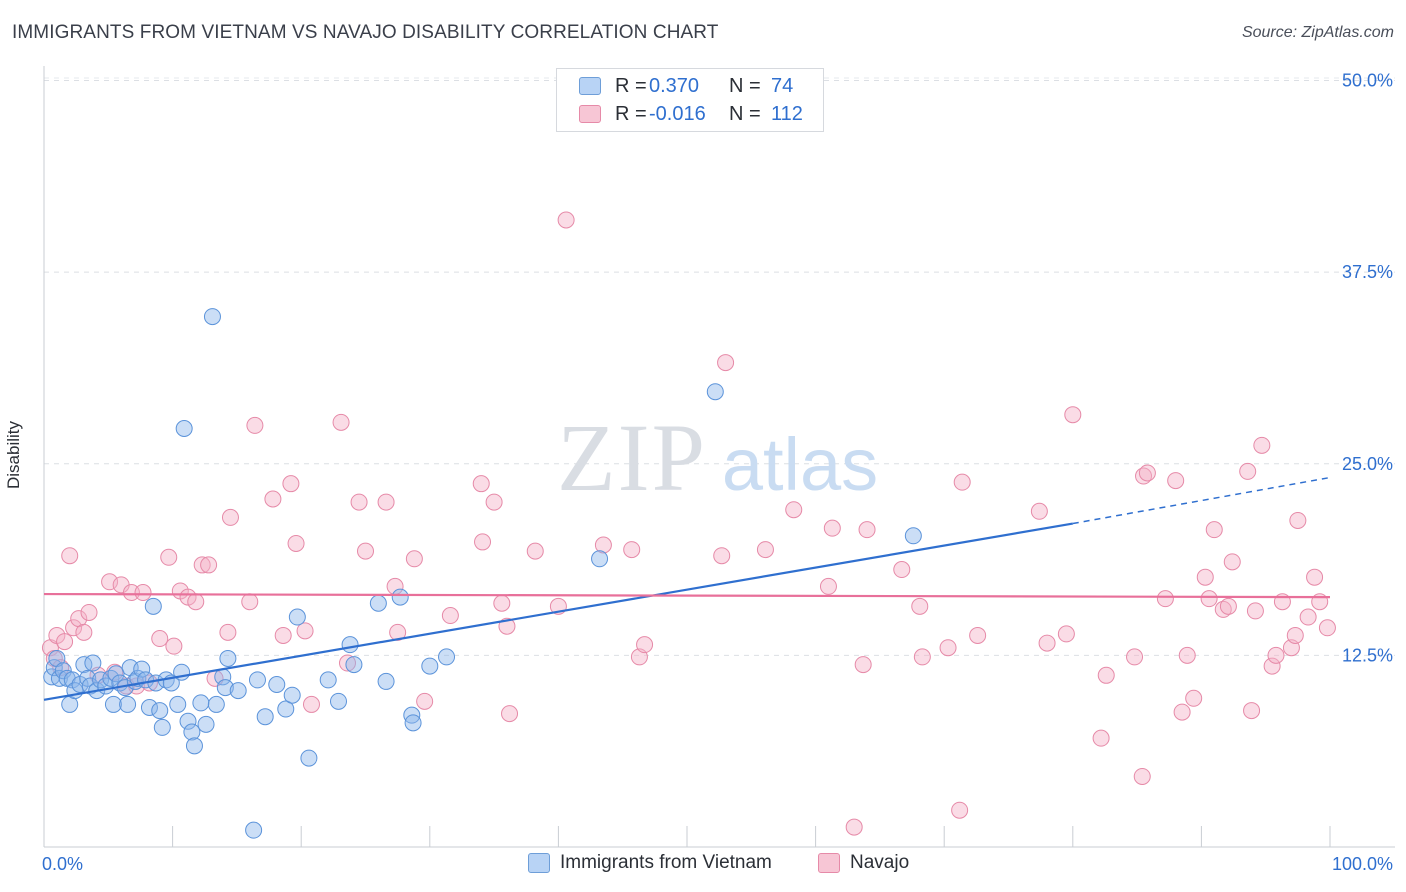 This screenshot has height=892, width=1406. What do you see at coordinates (62, 864) in the screenshot?
I see `x-tick-label: 0.0%` at bounding box center [62, 864].